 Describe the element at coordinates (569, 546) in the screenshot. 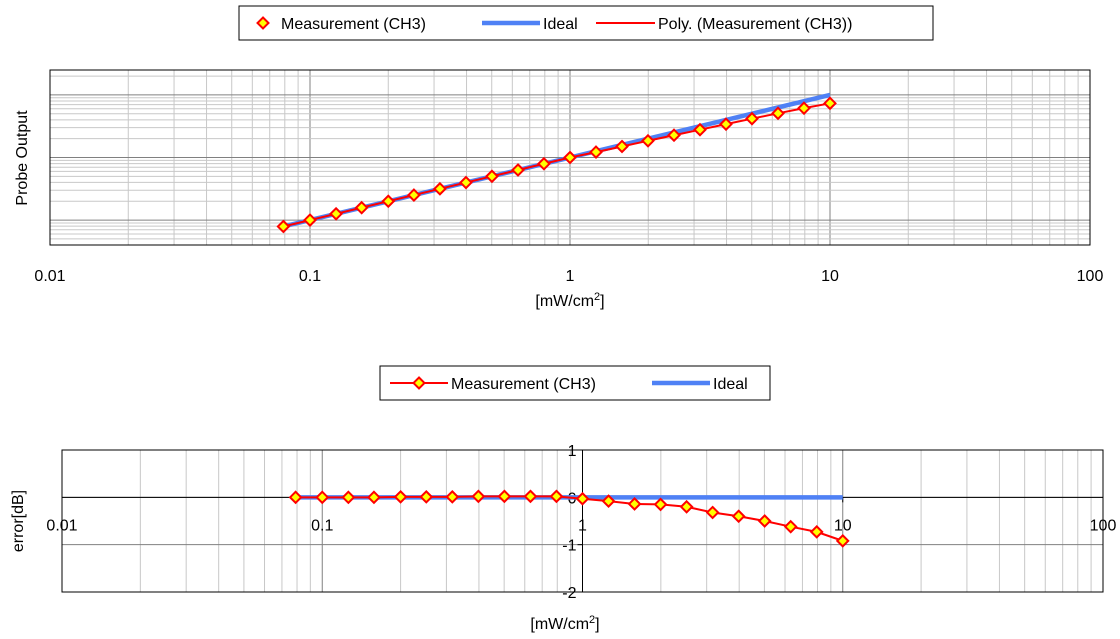

I see `y-tick-label: -1` at that location.